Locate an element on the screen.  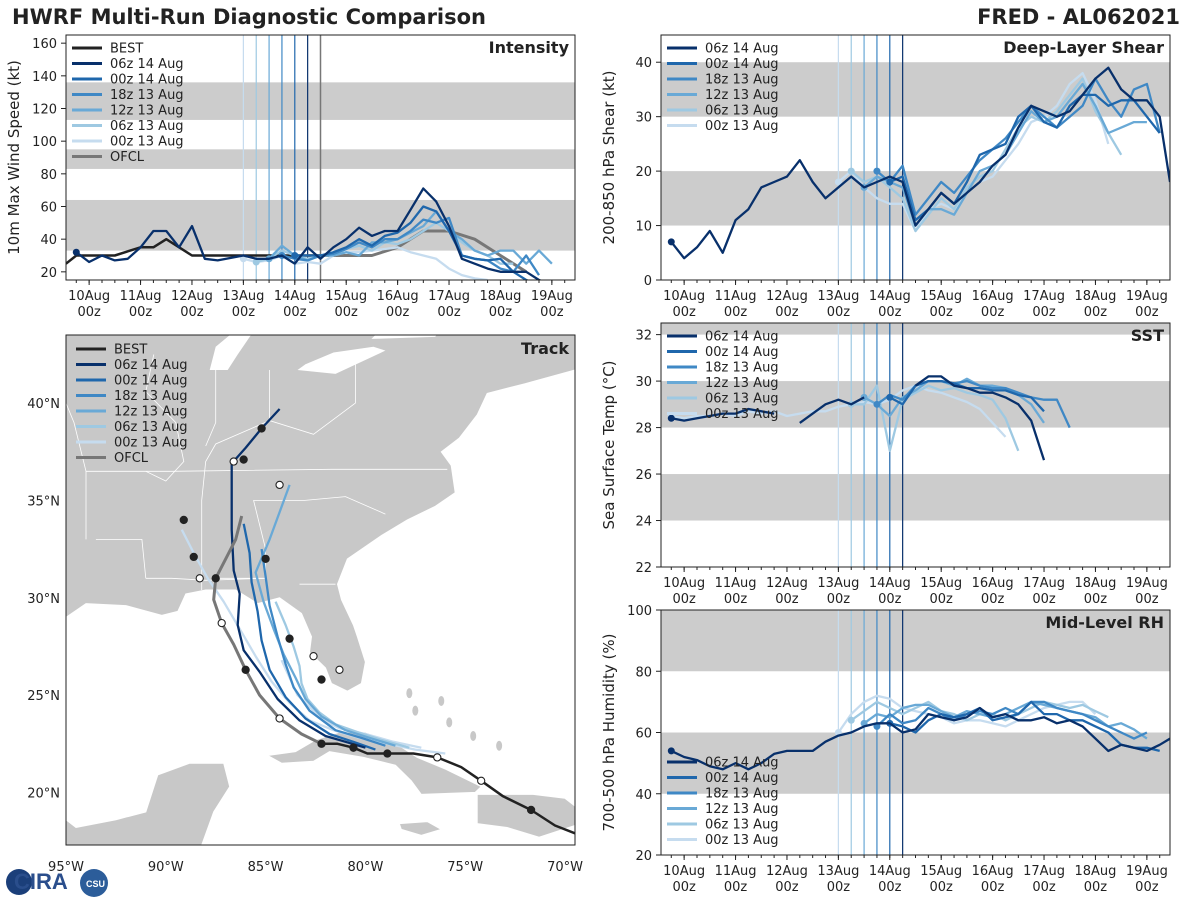
legend-label: OFCL is located at coordinates (131, 458).